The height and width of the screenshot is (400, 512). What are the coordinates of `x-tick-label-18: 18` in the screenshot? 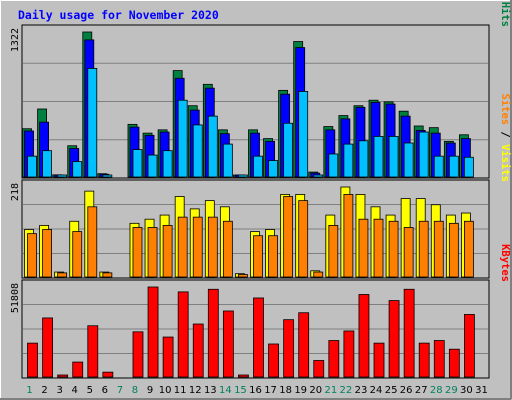 It's located at (285, 390).